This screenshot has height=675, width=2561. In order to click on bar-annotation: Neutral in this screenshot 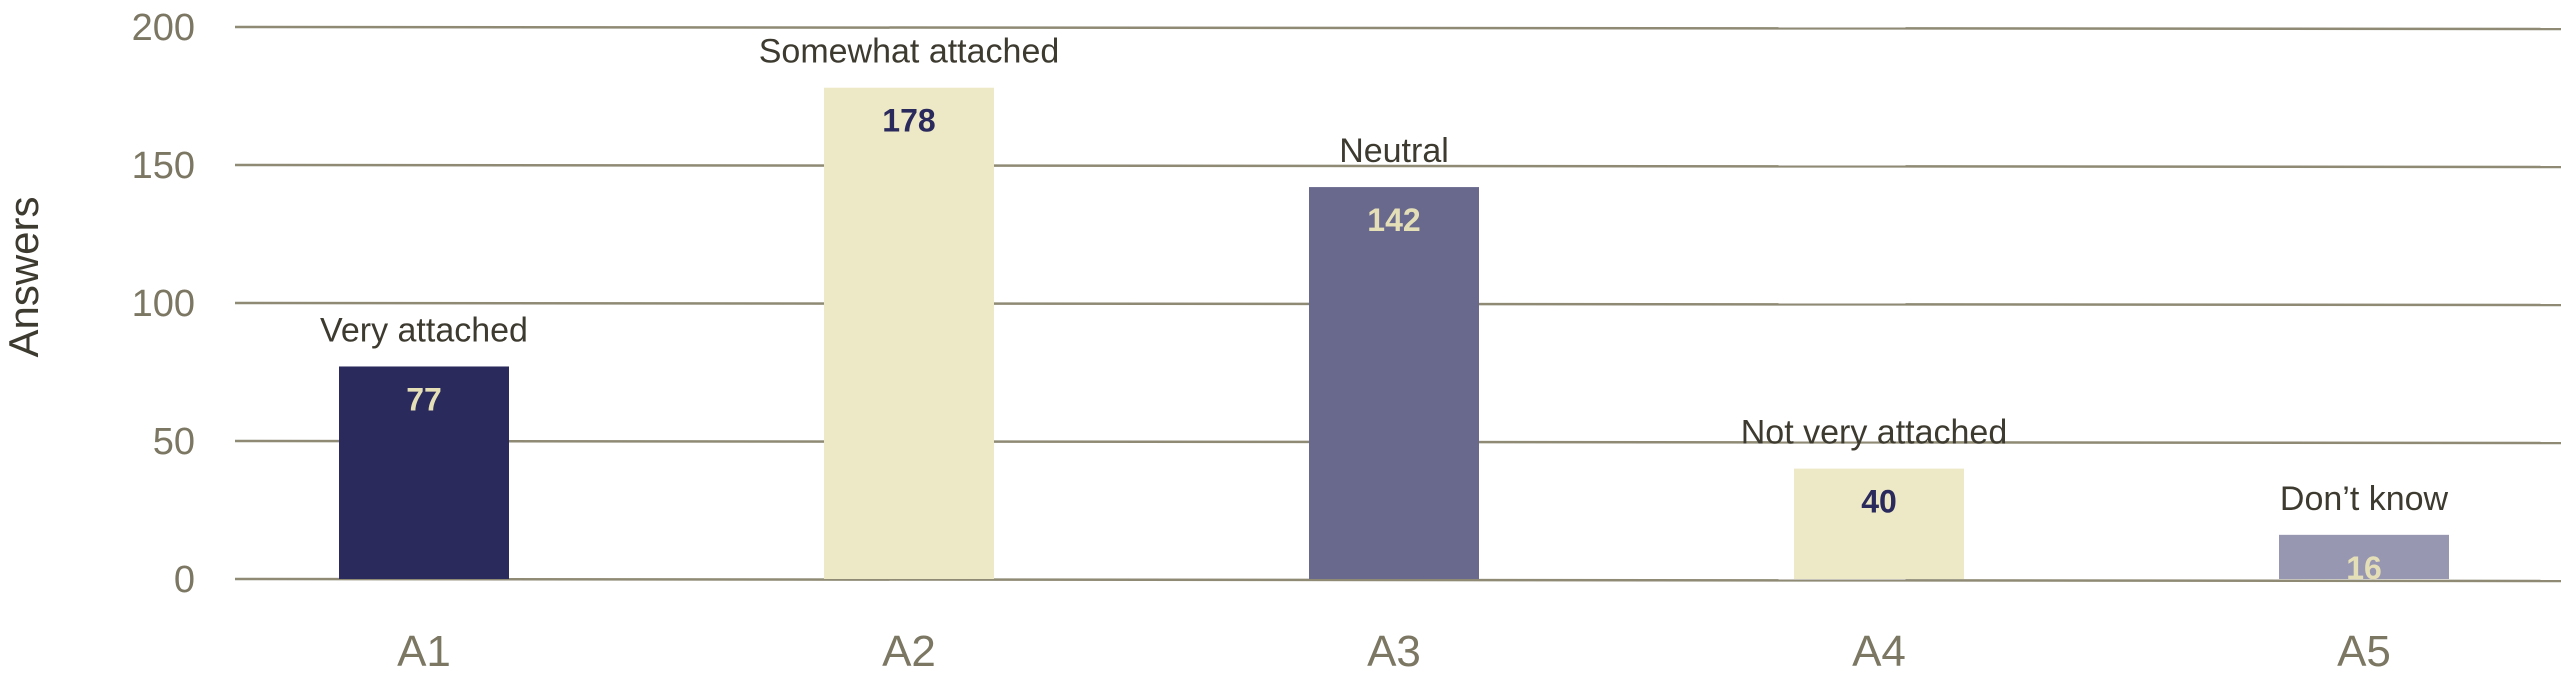, I will do `click(1394, 151)`.